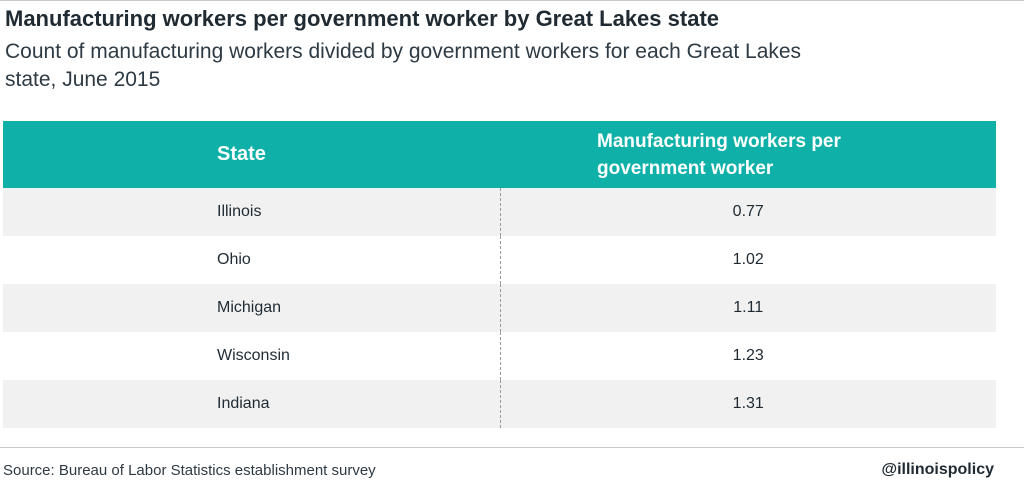 The image size is (1024, 488). I want to click on social-handle: @illinoispolicy, so click(937, 469).